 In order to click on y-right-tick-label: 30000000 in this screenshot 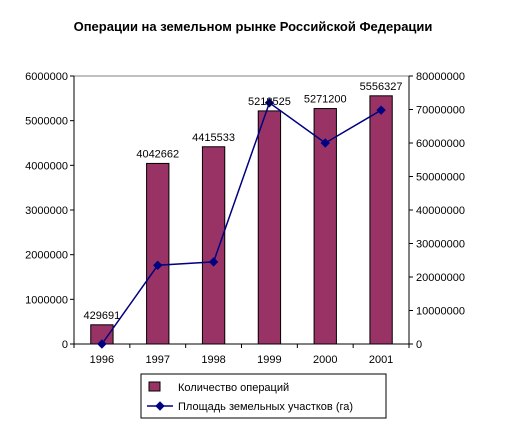, I will do `click(440, 245)`.